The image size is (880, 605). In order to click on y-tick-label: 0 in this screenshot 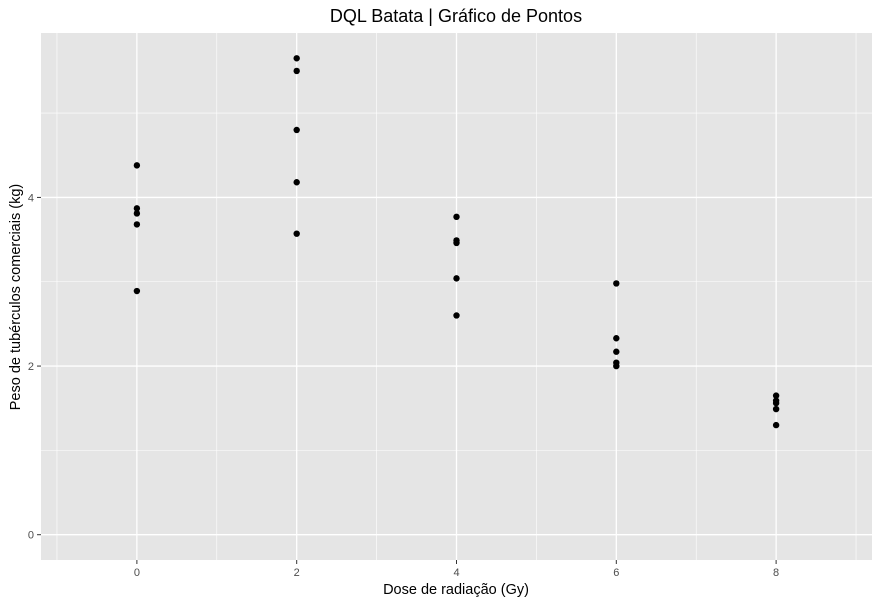, I will do `click(31, 536)`.